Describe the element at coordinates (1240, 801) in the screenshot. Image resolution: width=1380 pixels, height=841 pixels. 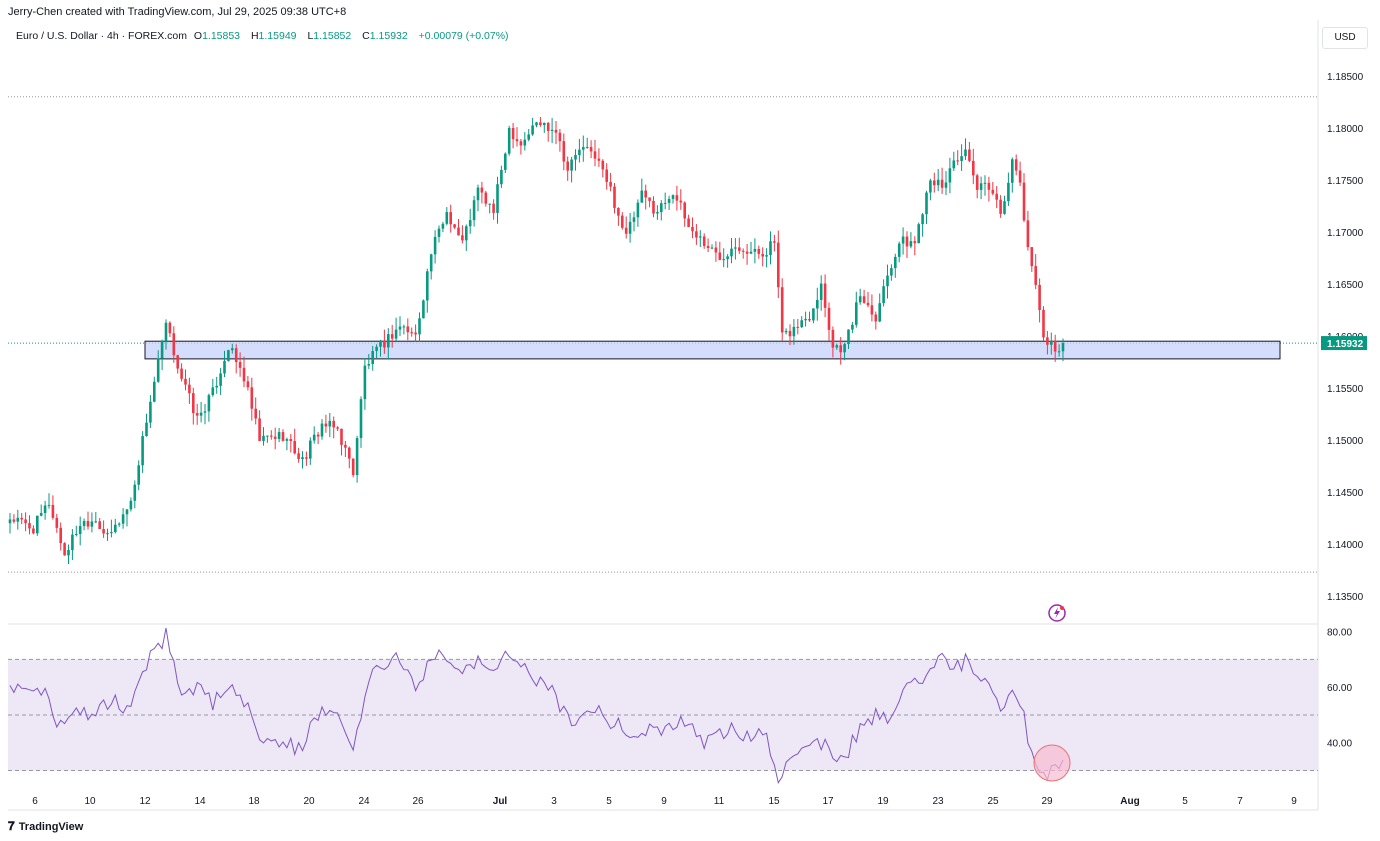
I see `time-tick-label: 7` at that location.